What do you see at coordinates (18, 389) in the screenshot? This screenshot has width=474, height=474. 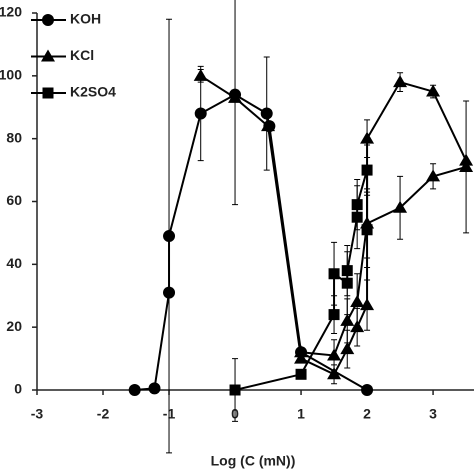 I see `y-tick-label: 0` at bounding box center [18, 389].